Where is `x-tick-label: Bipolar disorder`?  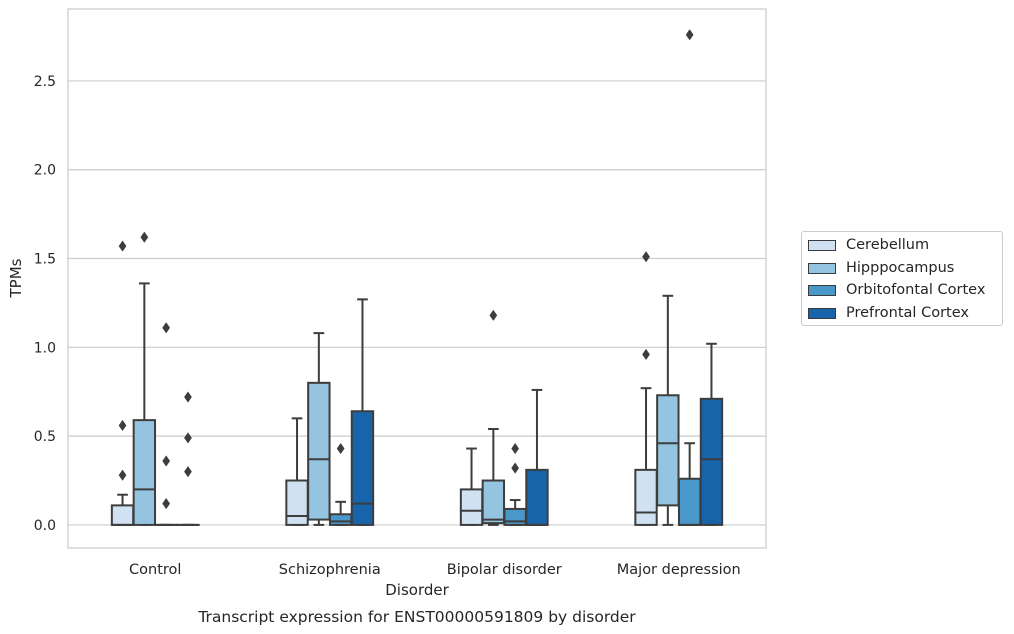 x-tick-label: Bipolar disorder is located at coordinates (504, 570).